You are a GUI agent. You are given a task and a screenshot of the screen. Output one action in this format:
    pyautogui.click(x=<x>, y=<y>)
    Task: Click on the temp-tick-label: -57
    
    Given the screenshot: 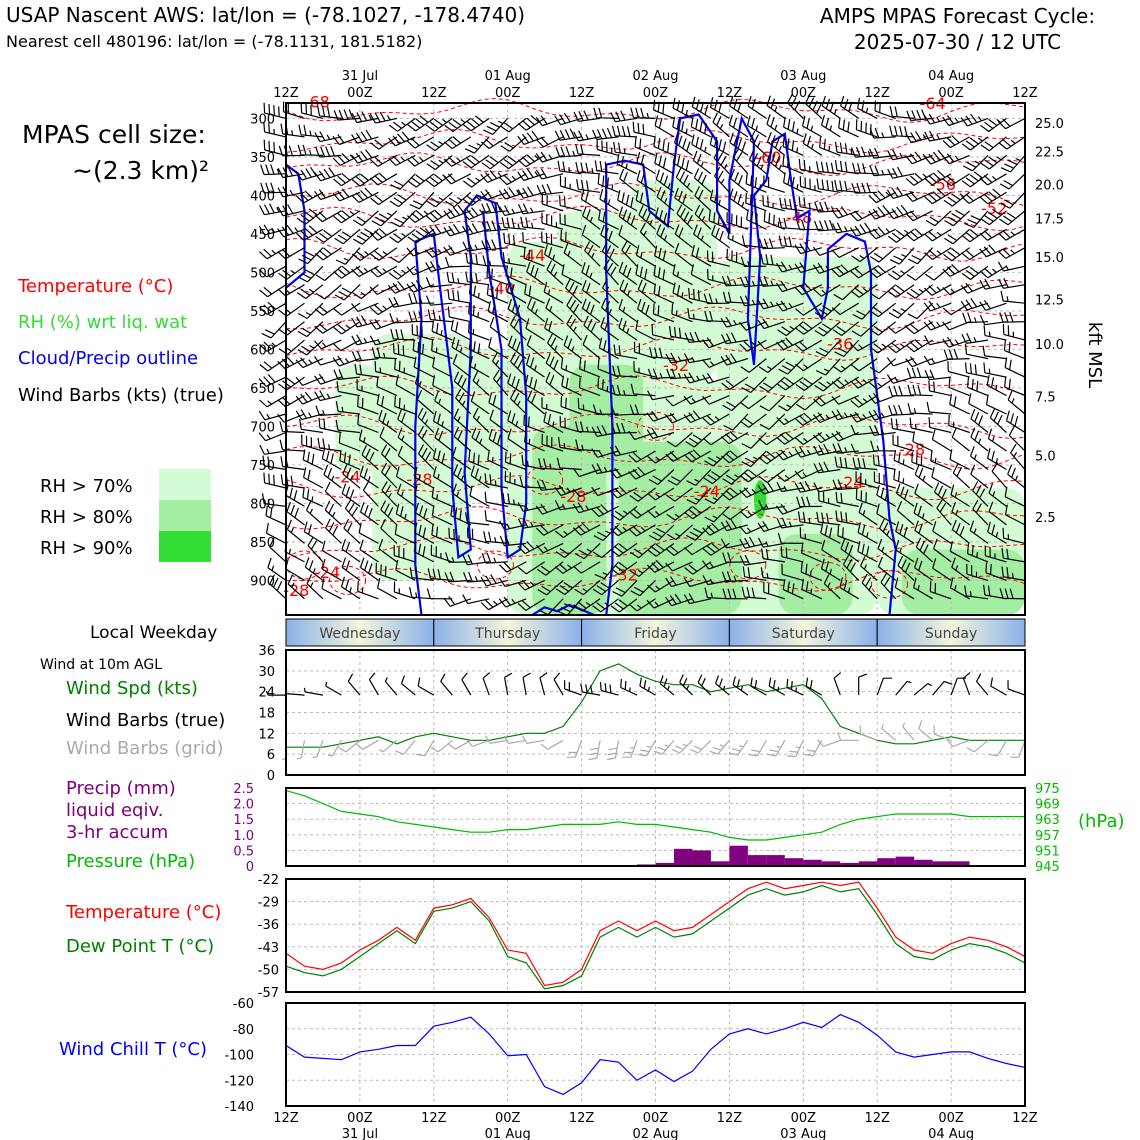 What is the action you would take?
    pyautogui.click(x=268, y=993)
    